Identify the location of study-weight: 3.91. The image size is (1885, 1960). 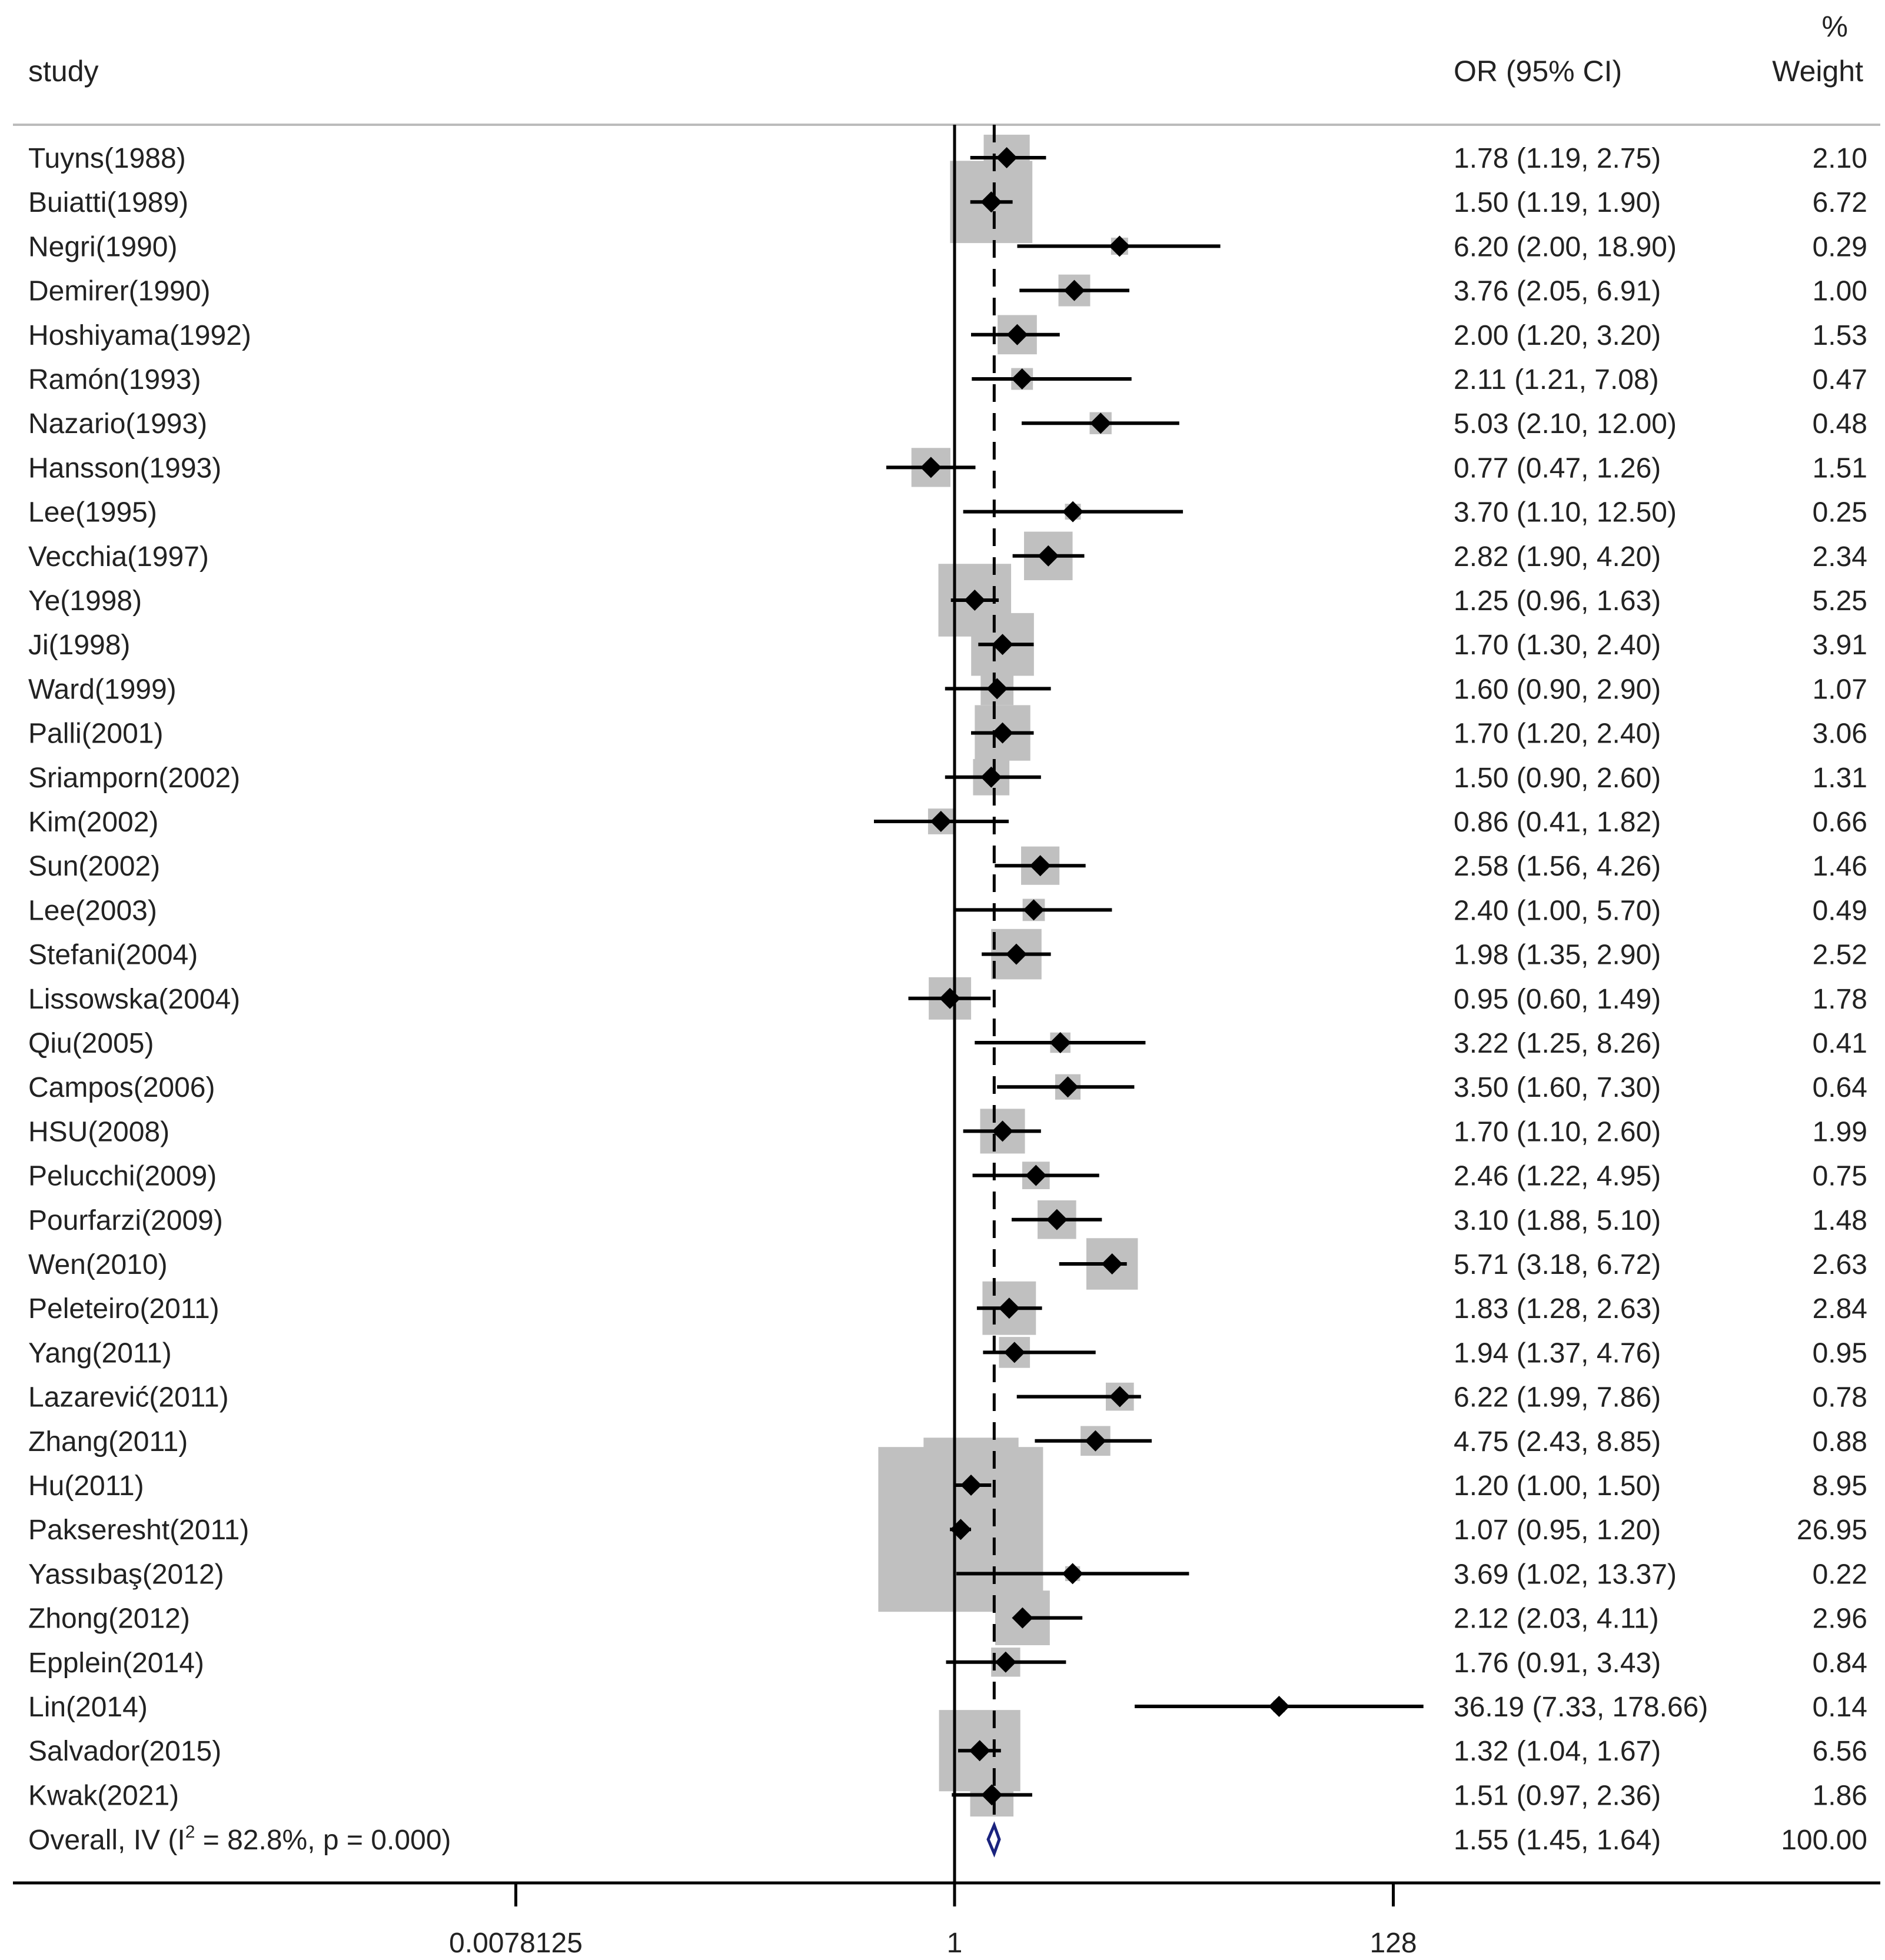
(1840, 645).